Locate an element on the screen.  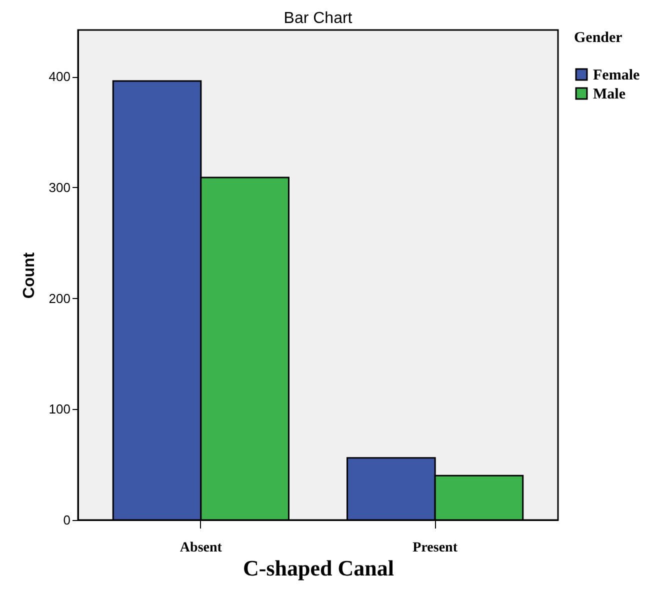
x-tick-label: Present is located at coordinates (435, 548).